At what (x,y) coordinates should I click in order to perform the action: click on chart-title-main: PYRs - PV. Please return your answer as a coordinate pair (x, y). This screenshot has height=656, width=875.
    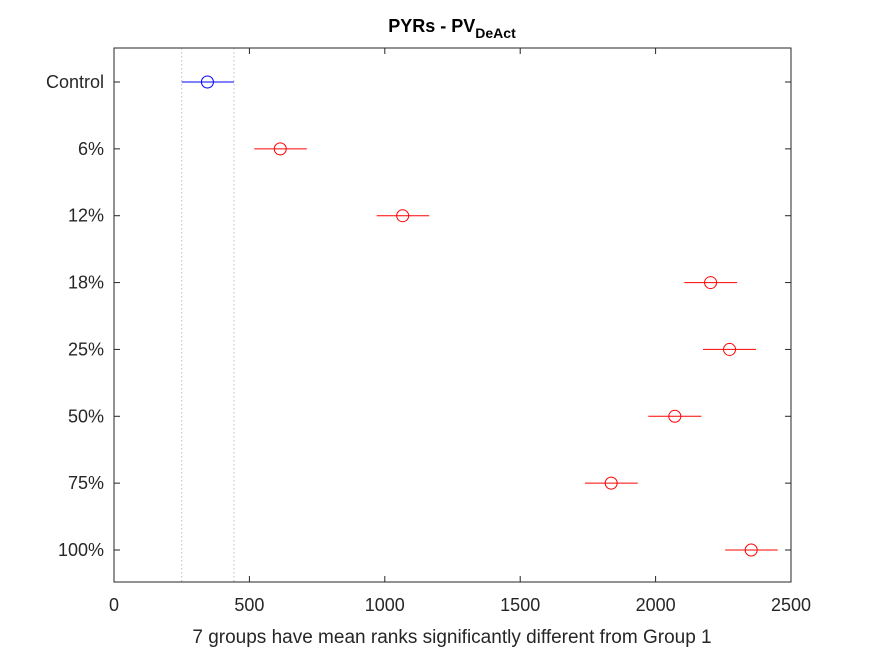
    Looking at the image, I should click on (431, 26).